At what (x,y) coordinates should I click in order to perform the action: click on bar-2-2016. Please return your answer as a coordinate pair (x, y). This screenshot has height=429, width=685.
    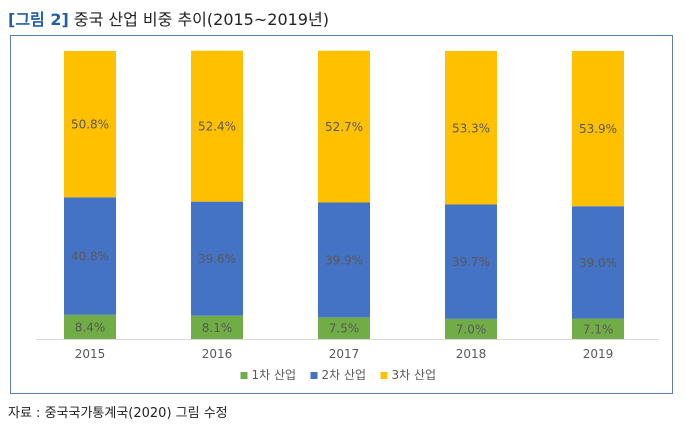
    Looking at the image, I should click on (217, 258).